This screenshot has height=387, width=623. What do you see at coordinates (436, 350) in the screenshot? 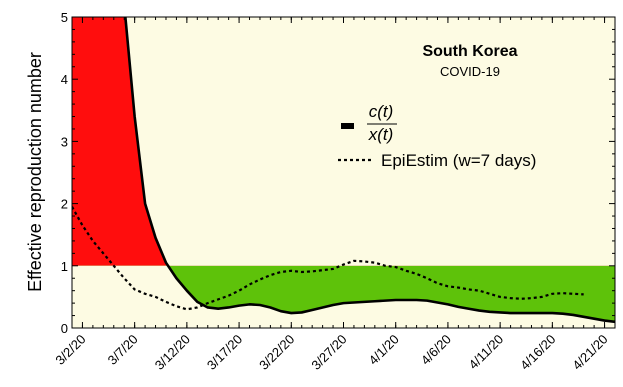
I see `x-tick-label: 4/6/20` at bounding box center [436, 350].